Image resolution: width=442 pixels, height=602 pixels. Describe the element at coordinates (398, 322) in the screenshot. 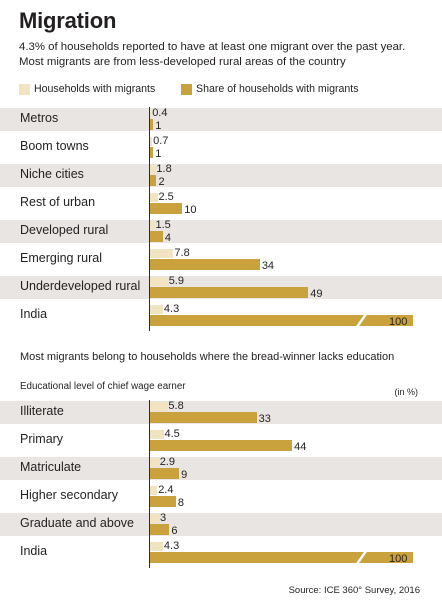

I see `migration-value-share-india: 100` at that location.